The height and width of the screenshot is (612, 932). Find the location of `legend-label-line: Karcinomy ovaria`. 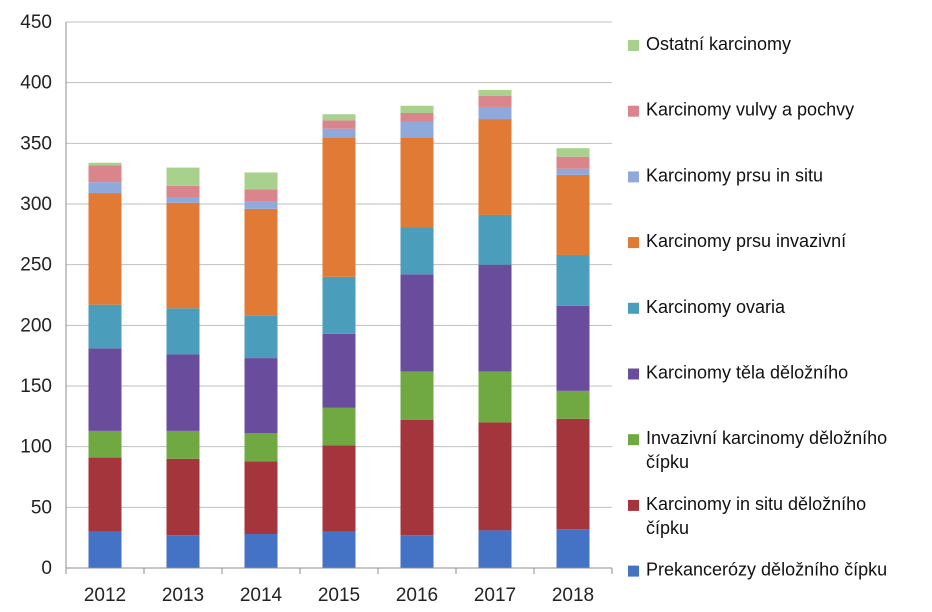

legend-label-line: Karcinomy ovaria is located at coordinates (716, 307).